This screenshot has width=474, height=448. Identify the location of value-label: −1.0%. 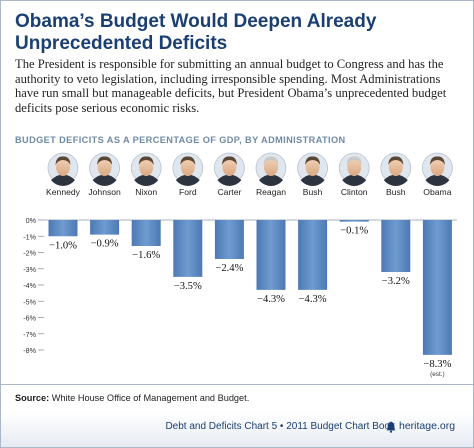
(63, 245).